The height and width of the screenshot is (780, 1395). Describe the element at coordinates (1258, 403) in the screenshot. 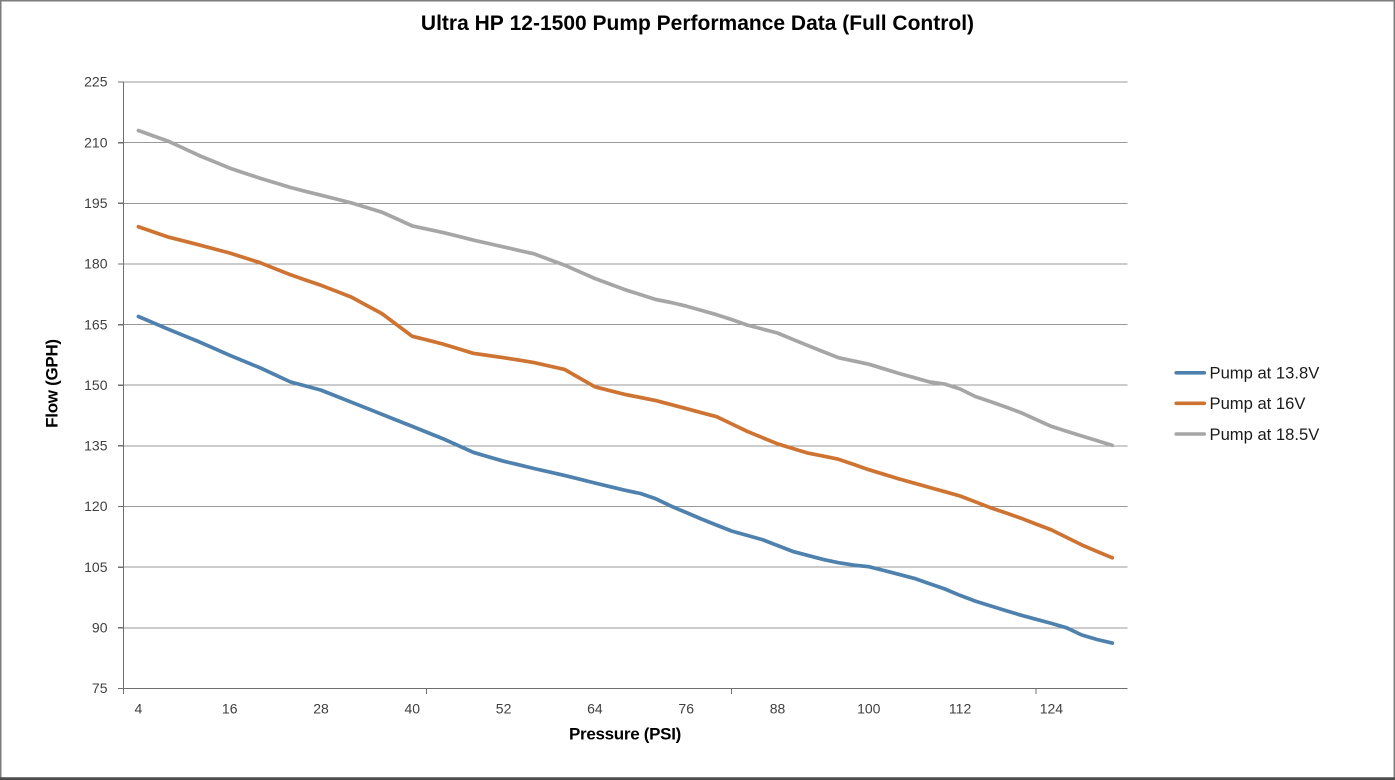

I see `svg-text: Pump at 16V` at that location.